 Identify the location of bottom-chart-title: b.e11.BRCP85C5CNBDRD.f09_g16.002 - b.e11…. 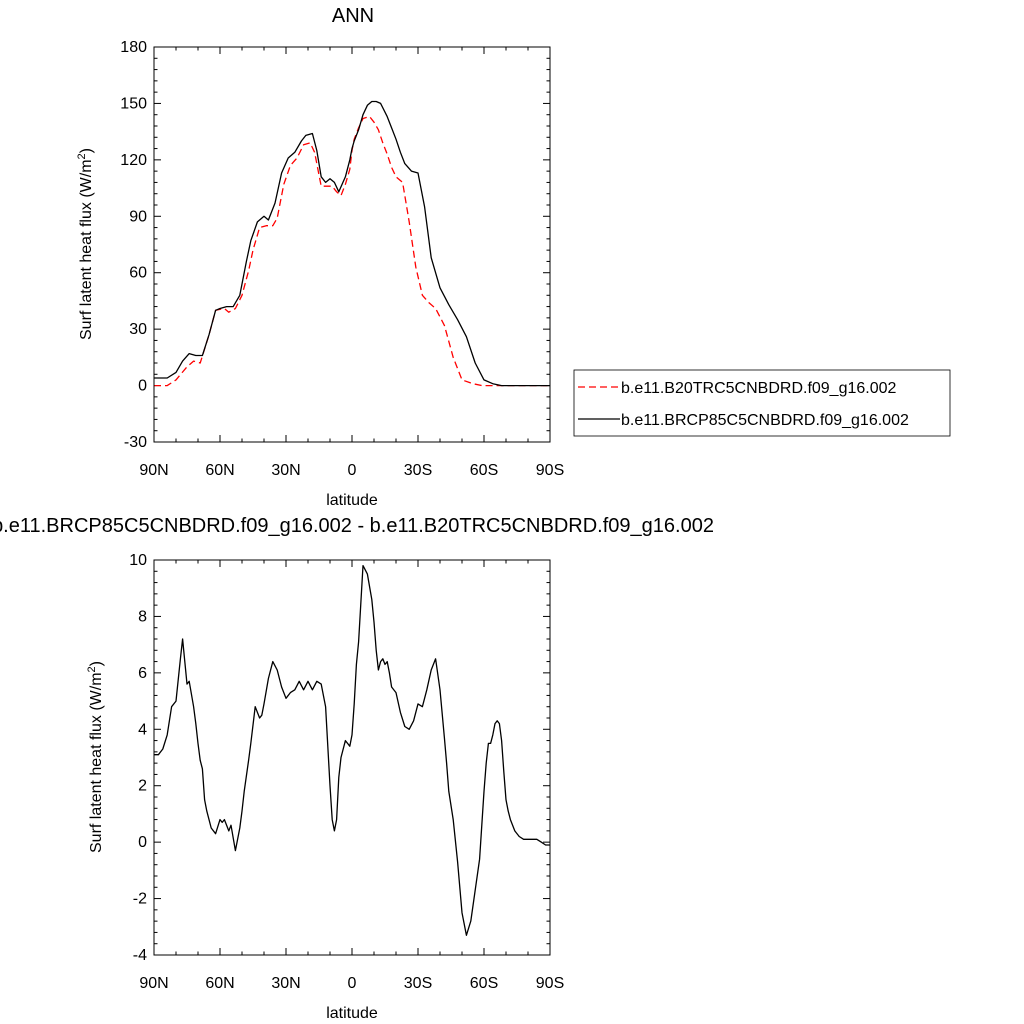
(357, 526).